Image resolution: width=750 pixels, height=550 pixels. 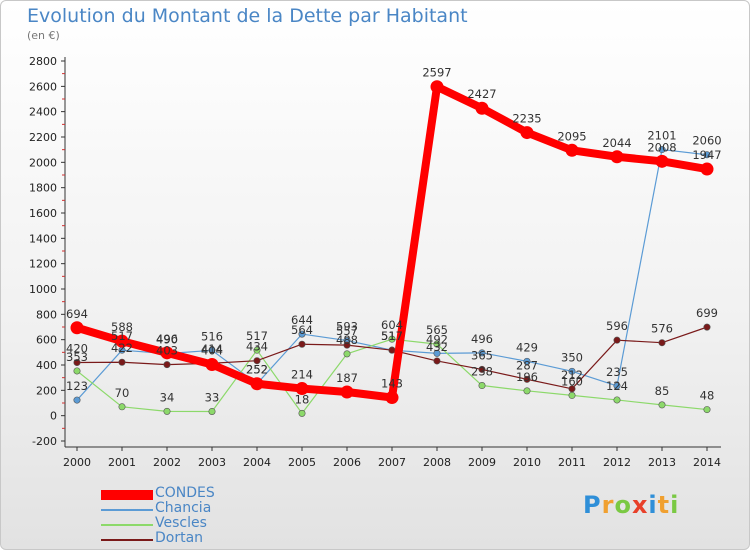 What do you see at coordinates (46, 314) in the screenshot?
I see `y-tick-label: 800` at bounding box center [46, 314].